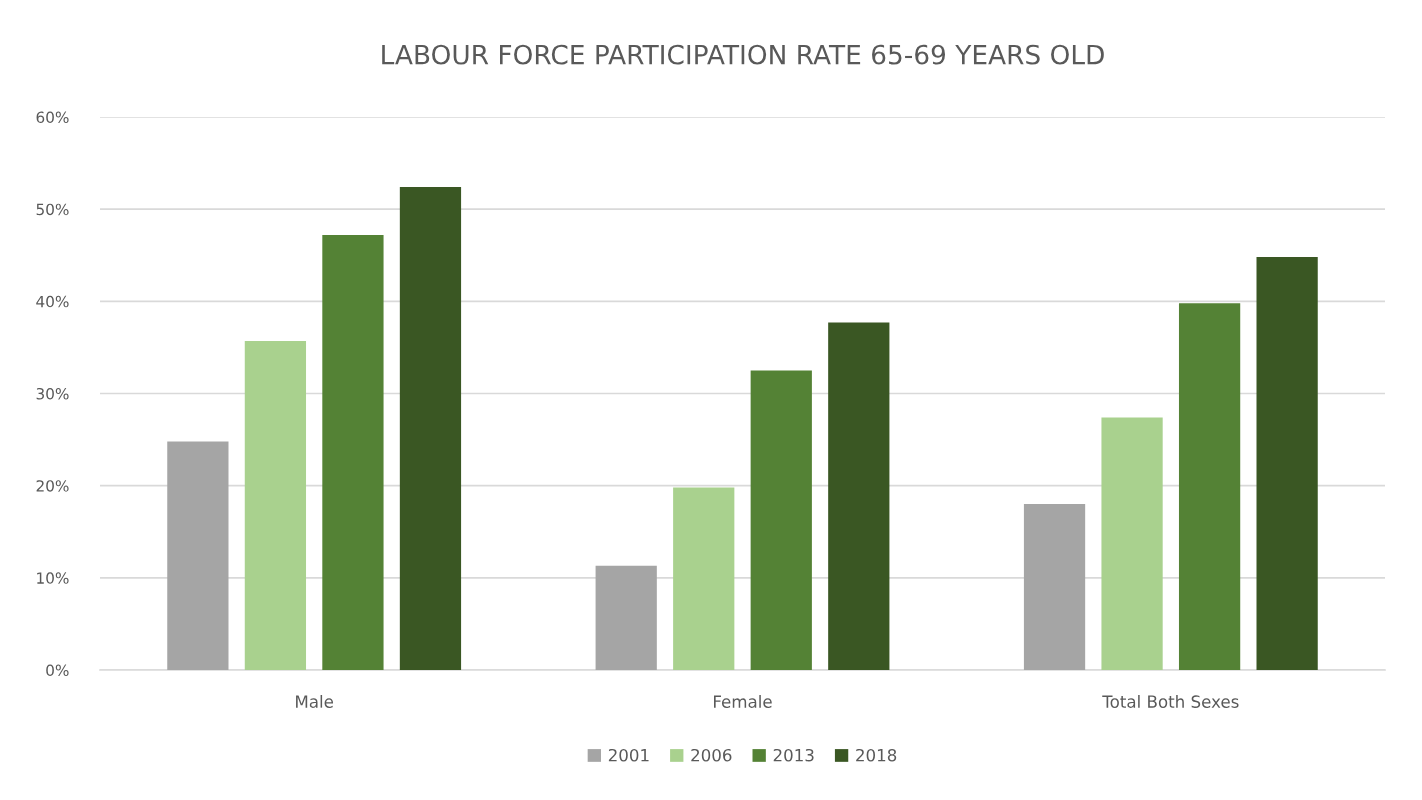 The height and width of the screenshot is (800, 1422). I want to click on y-tick-label: 30%, so click(52, 393).